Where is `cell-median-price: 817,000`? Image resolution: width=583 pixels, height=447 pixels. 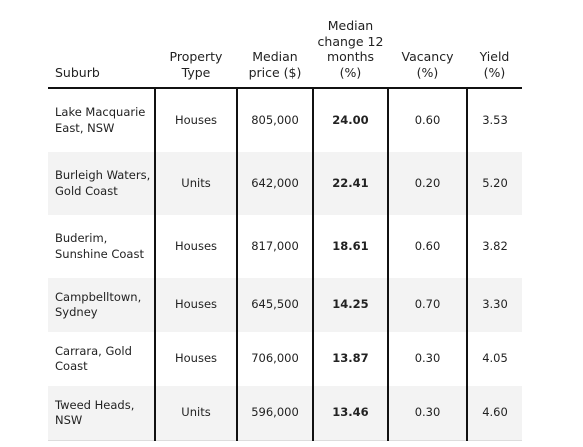 cell-median-price: 817,000 is located at coordinates (274, 246).